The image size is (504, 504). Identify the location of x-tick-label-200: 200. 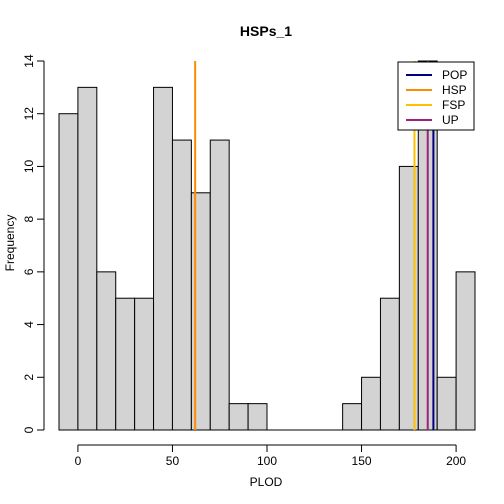
(456, 461).